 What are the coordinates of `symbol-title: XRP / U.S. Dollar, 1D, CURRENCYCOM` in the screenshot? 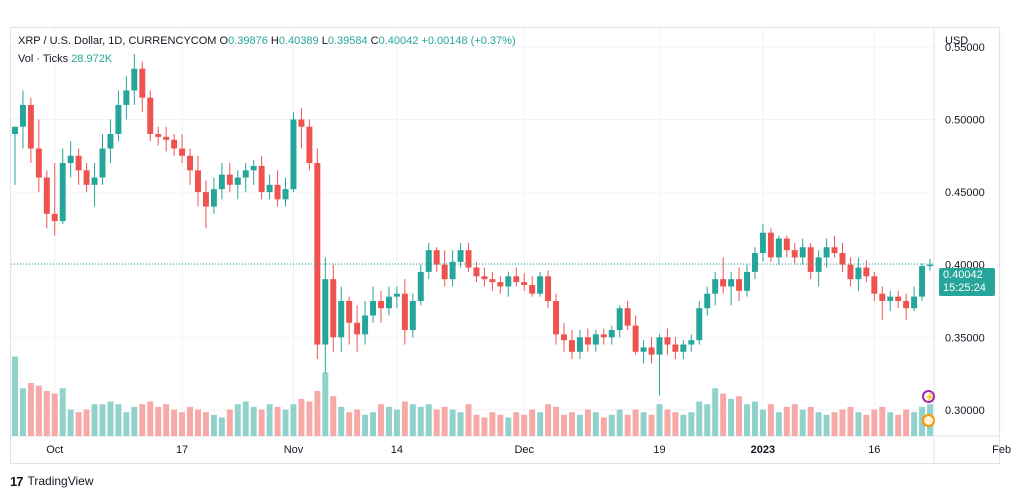 It's located at (117, 41).